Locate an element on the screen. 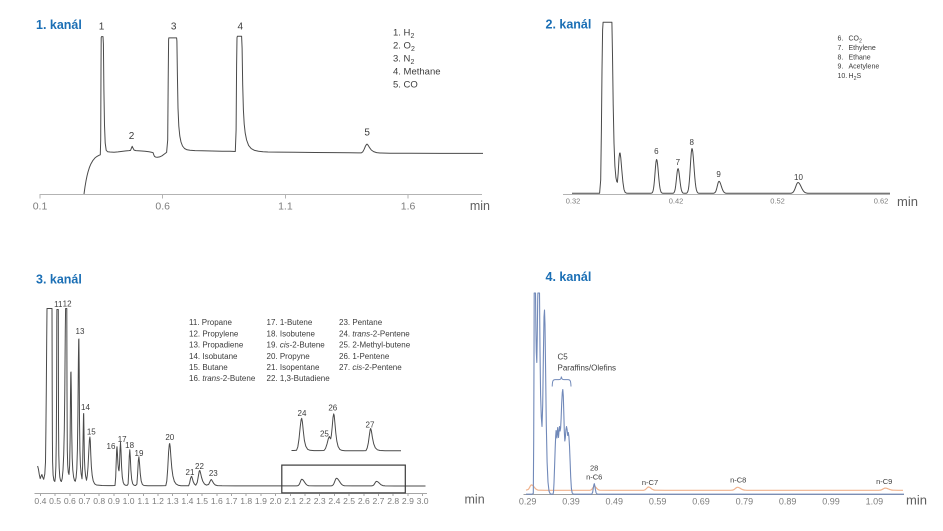 Image resolution: width=943 pixels, height=531 pixels. svg-text: Acetylene is located at coordinates (864, 67).